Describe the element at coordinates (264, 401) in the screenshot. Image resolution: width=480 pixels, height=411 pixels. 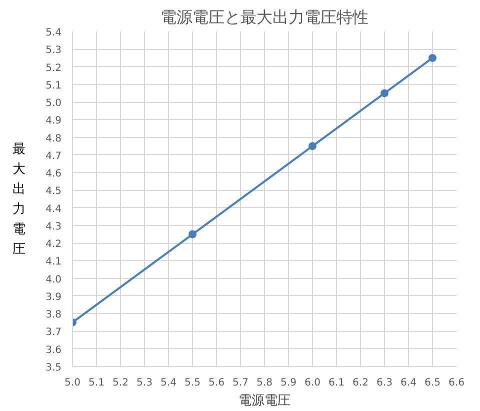
I see `x-axis-title: 電源電圧` at that location.